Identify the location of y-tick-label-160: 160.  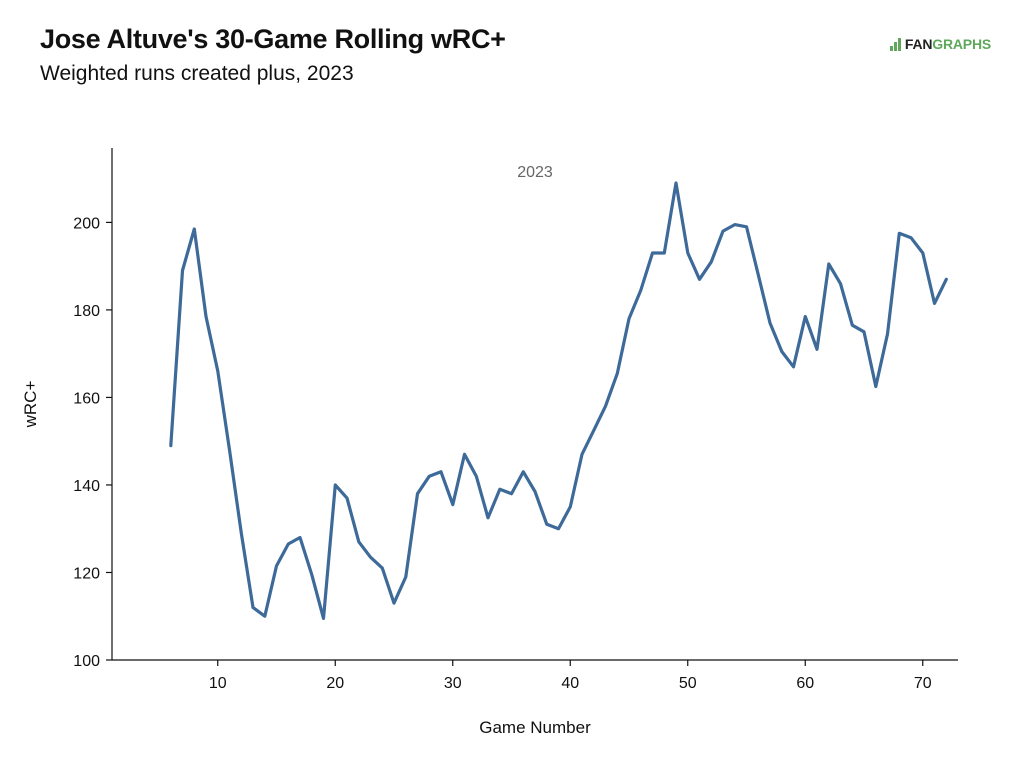
(86, 398).